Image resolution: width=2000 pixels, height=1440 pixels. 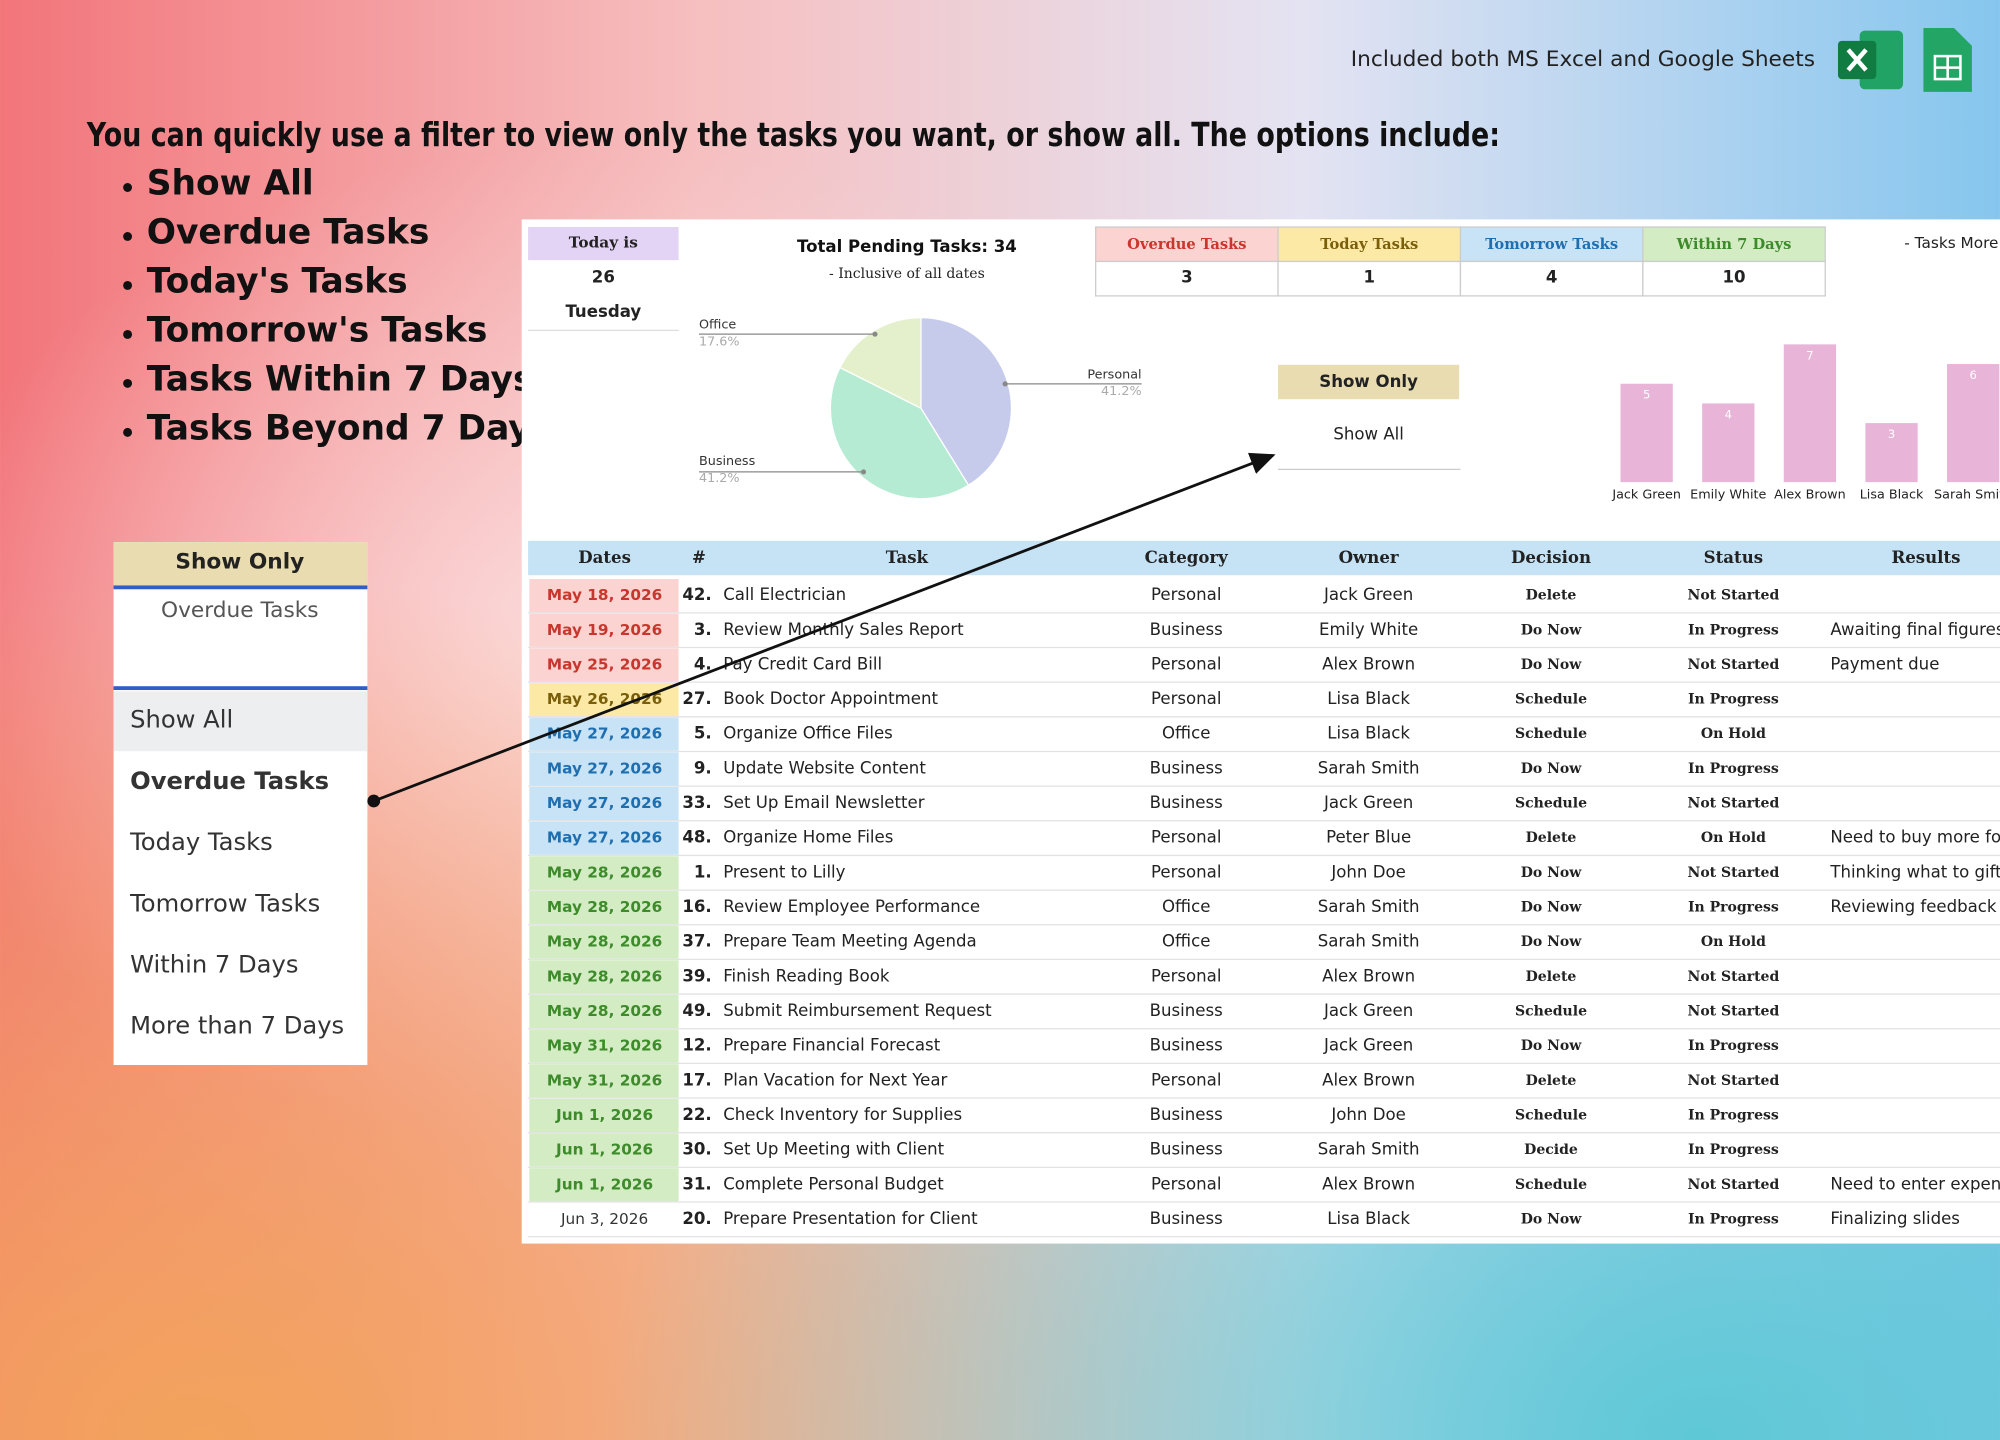 What do you see at coordinates (824, 767) in the screenshot?
I see `task: Update Website Content` at bounding box center [824, 767].